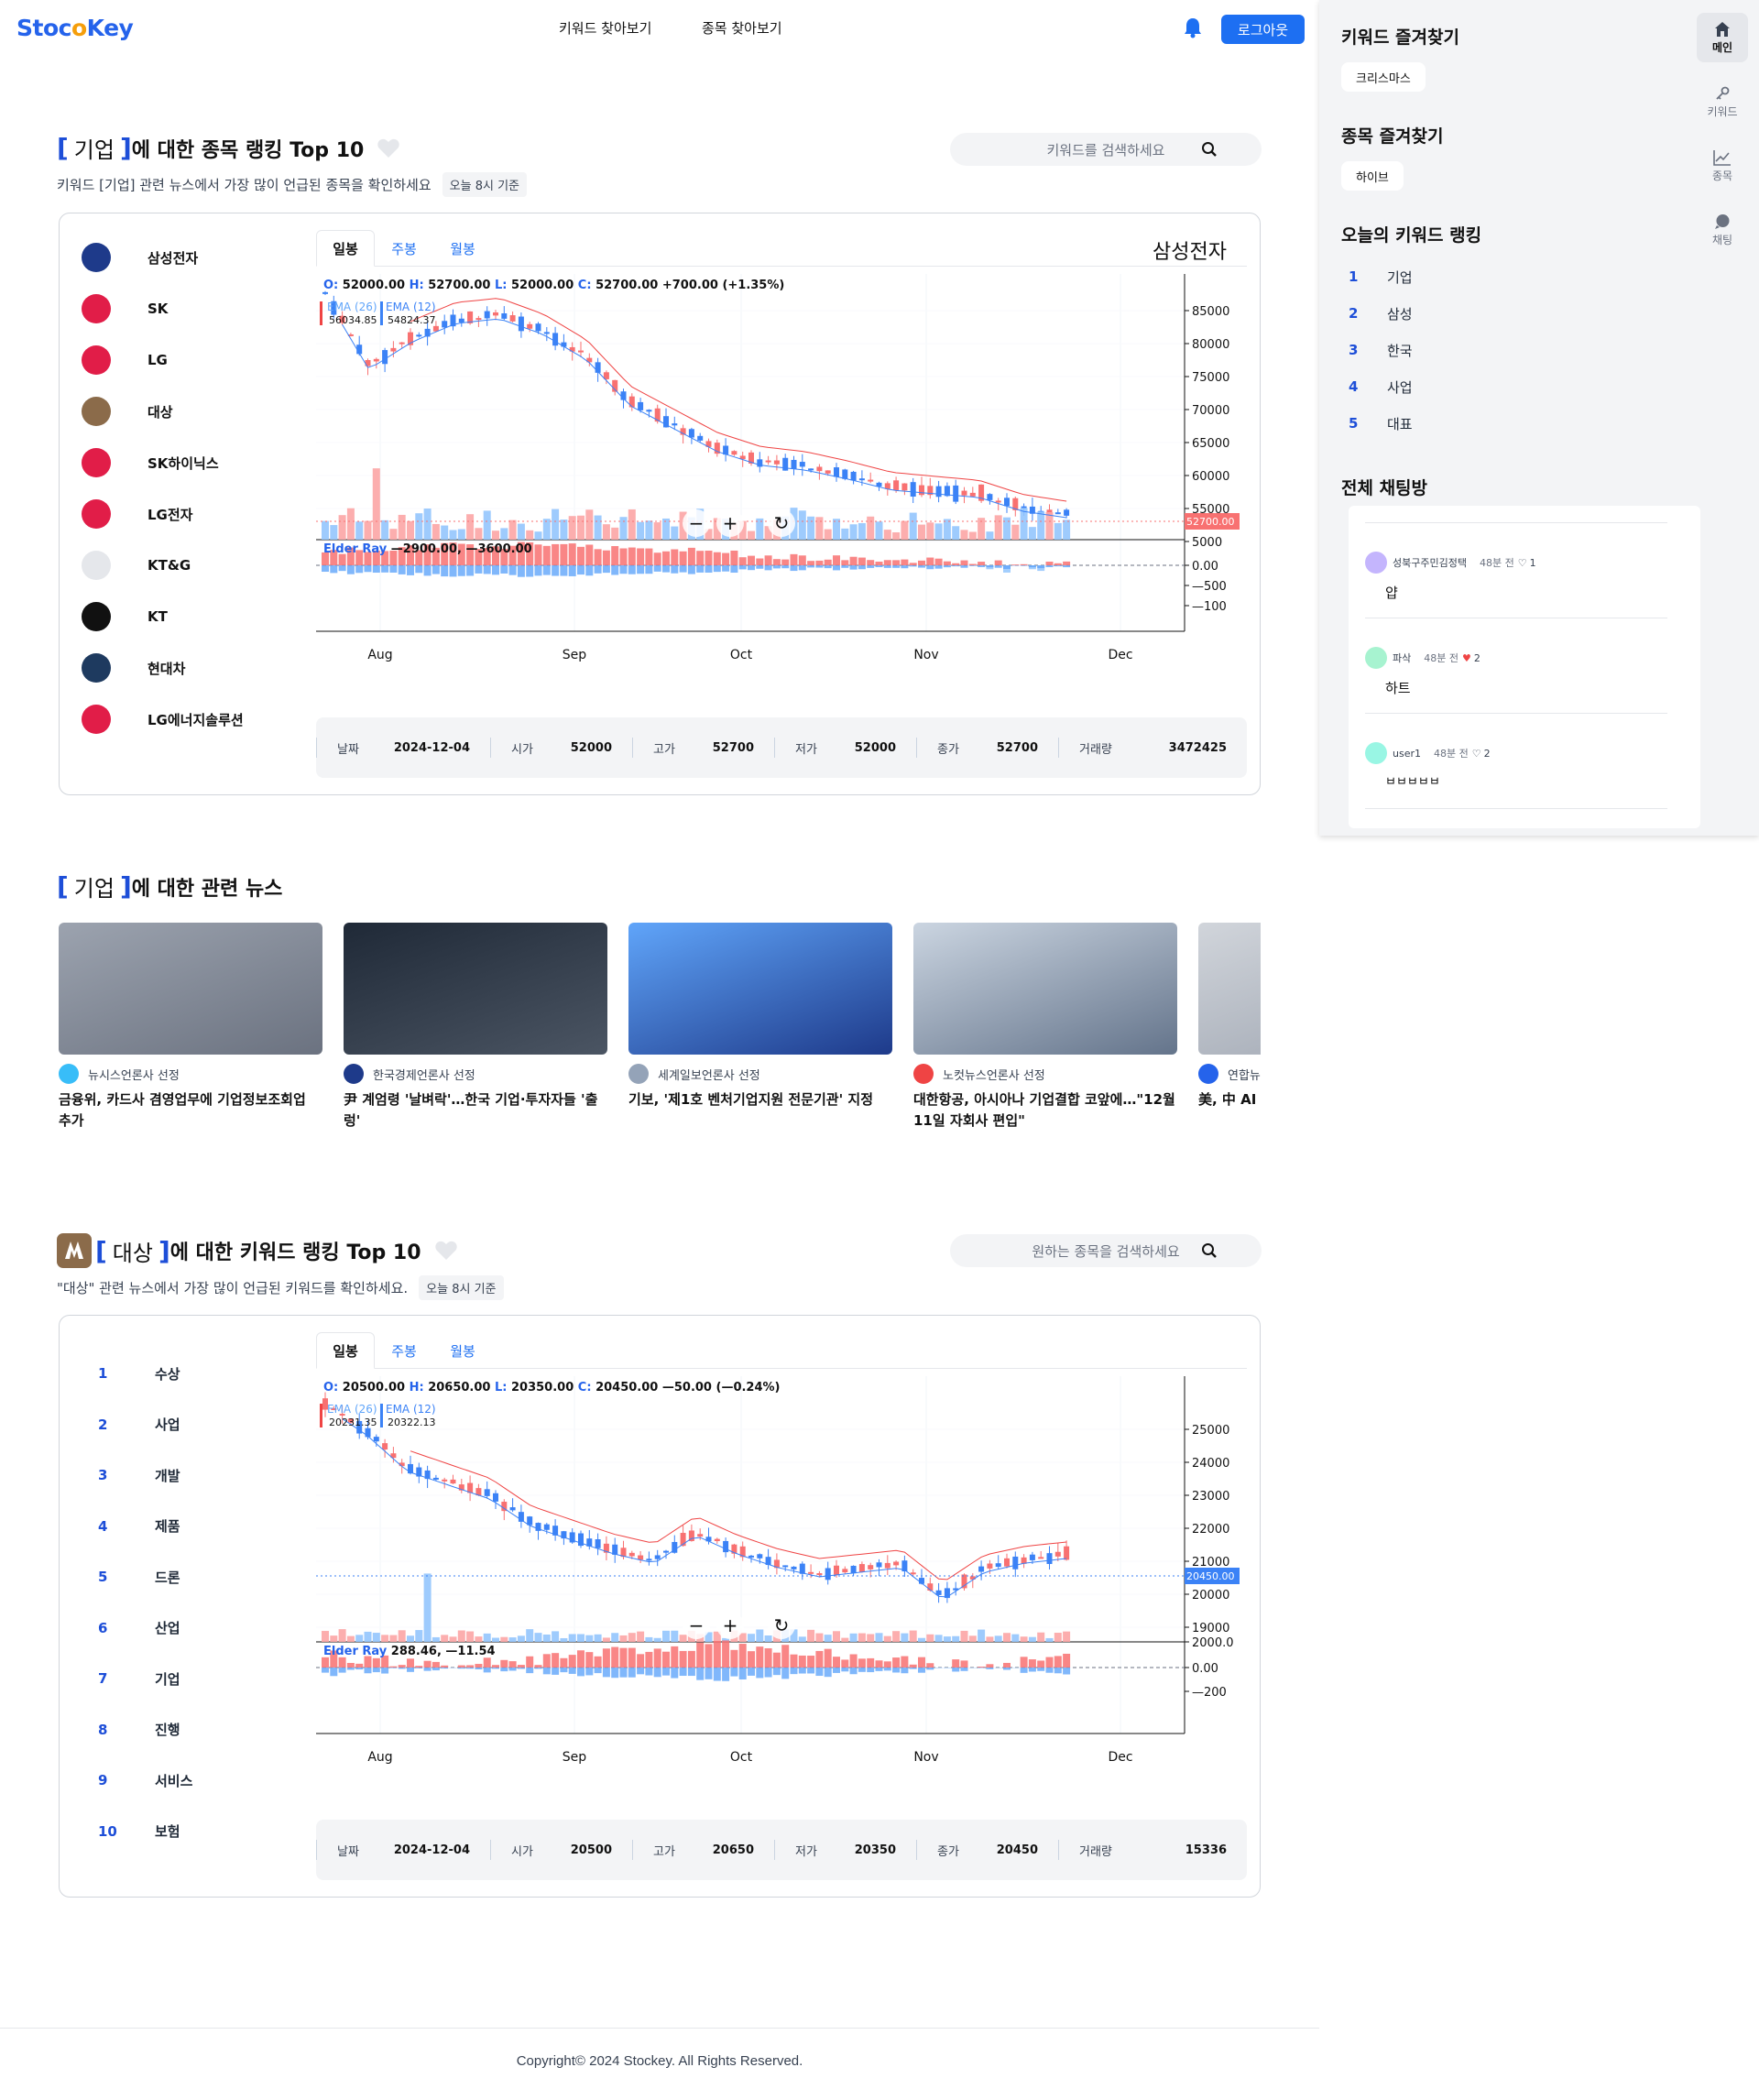 Image resolution: width=1759 pixels, height=2100 pixels. Describe the element at coordinates (139, 1831) in the screenshot. I see `keyword-rank-item: 10 보험` at that location.